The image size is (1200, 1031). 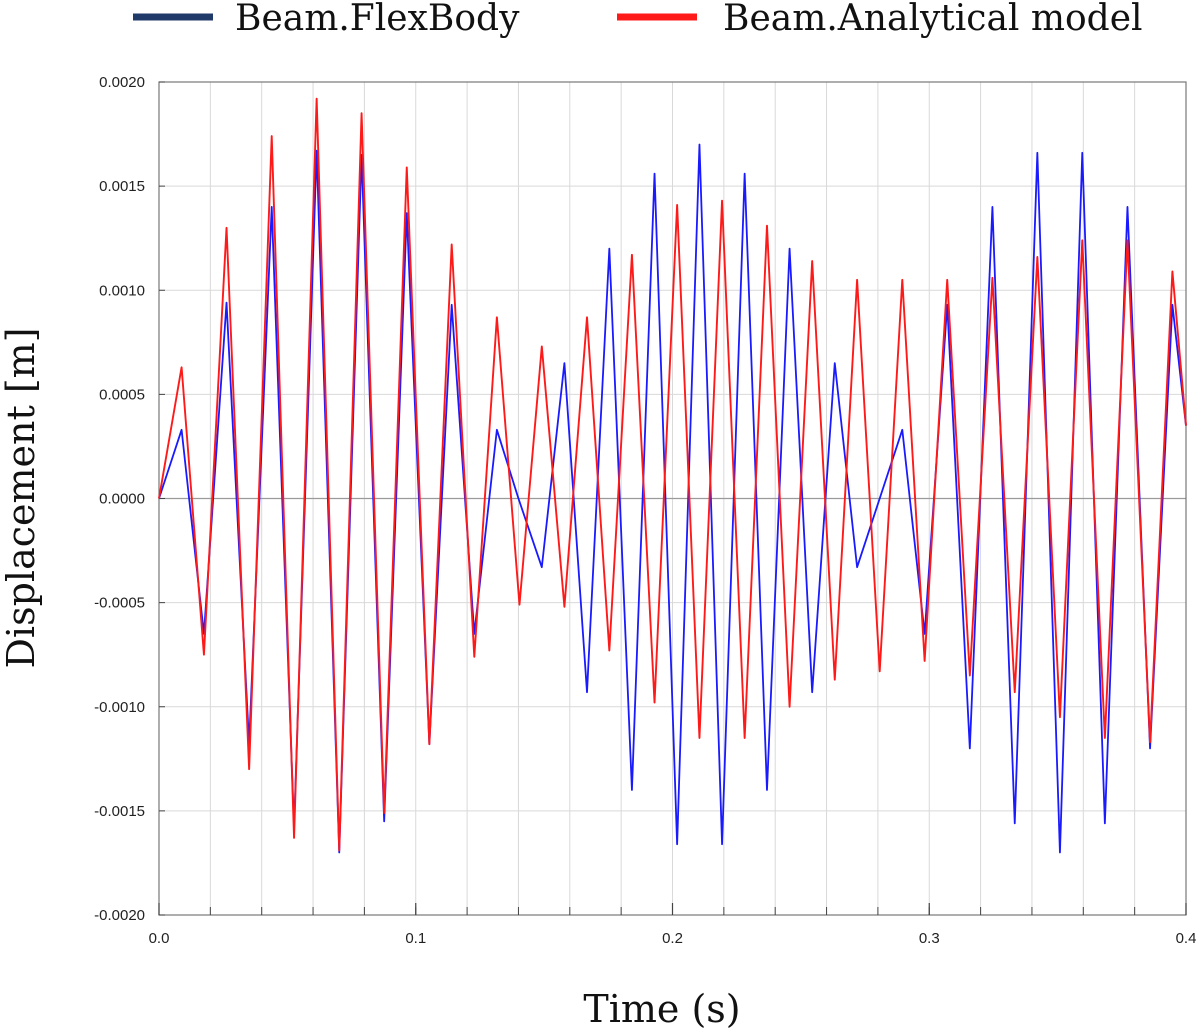 What do you see at coordinates (377, 19) in the screenshot?
I see `legend-label-flexbody: Beam.FlexBody` at bounding box center [377, 19].